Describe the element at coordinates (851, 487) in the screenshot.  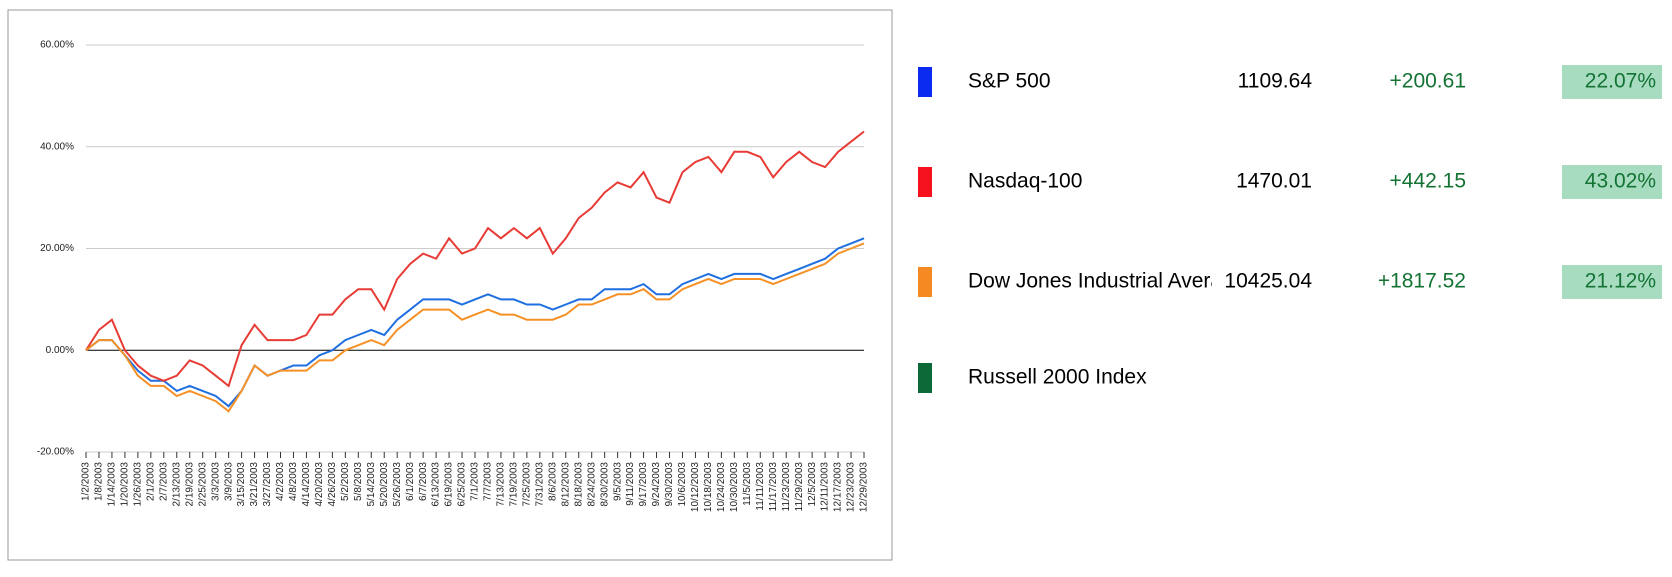
I see `x-tick-label: 12/23/2003` at that location.